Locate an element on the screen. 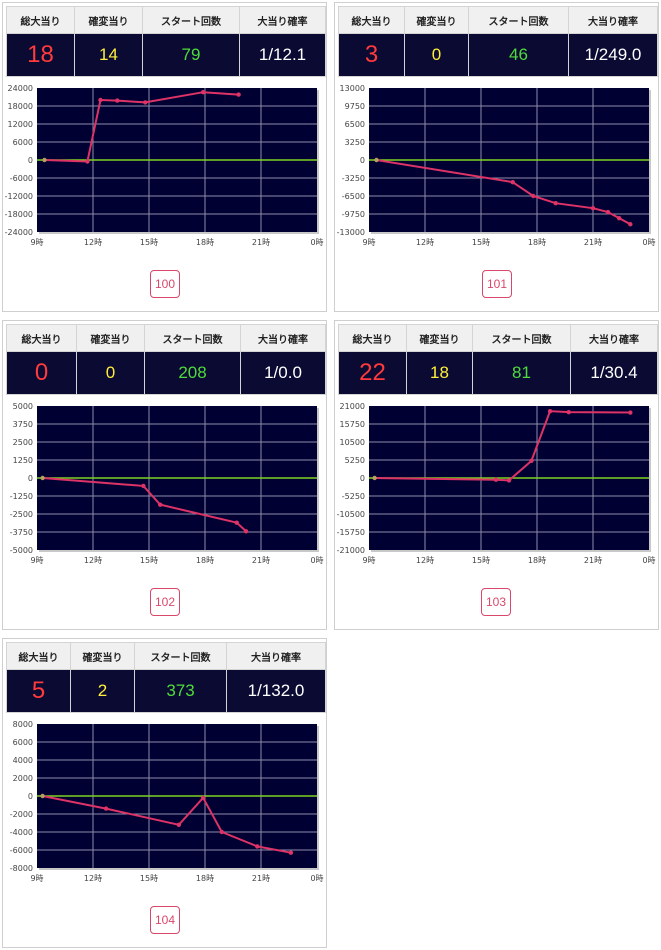 The width and height of the screenshot is (661, 950). start-count-value: 46 is located at coordinates (518, 55).